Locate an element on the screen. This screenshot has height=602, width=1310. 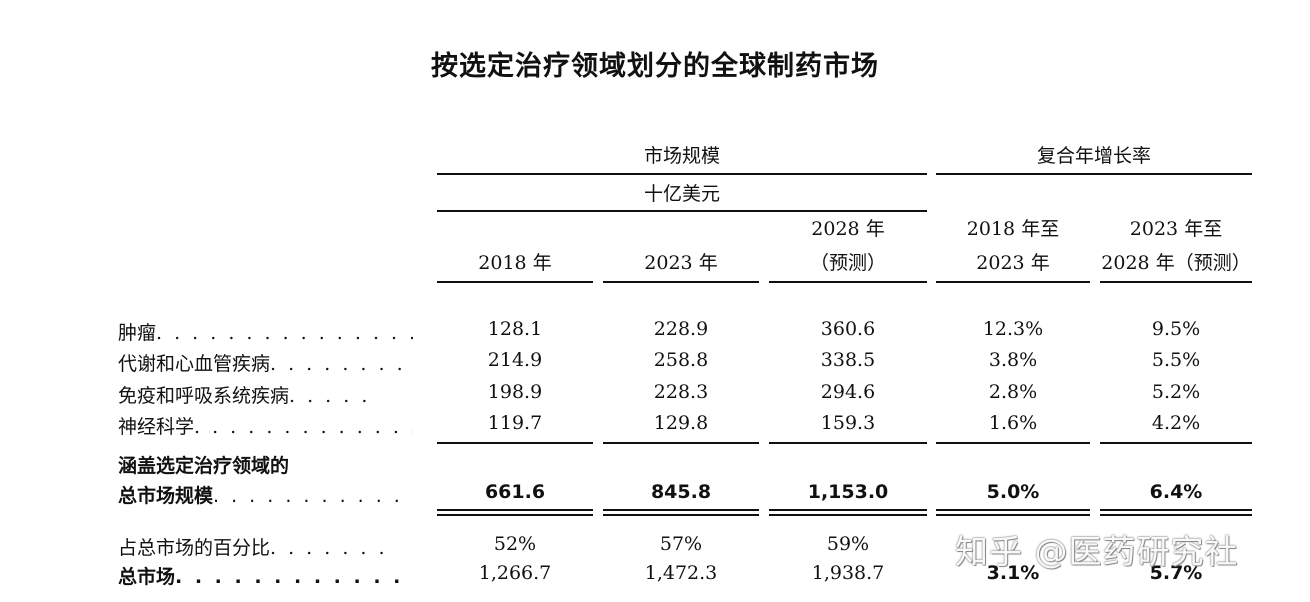
table-cell: 159.3 is located at coordinates (848, 423).